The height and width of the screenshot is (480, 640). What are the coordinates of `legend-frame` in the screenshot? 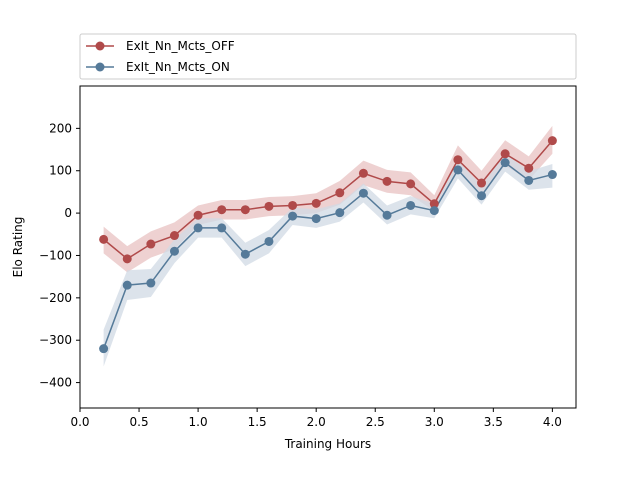 It's located at (328, 56).